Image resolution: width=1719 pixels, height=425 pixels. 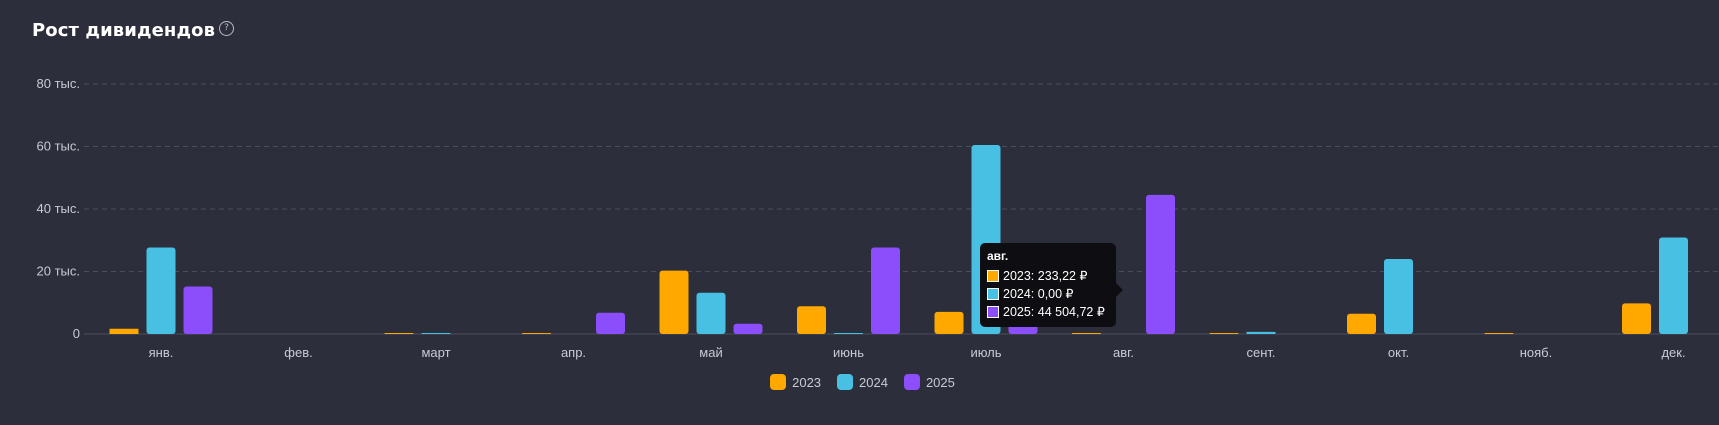 I want to click on y-tick-label-1: 20 тыс., so click(x=58, y=271).